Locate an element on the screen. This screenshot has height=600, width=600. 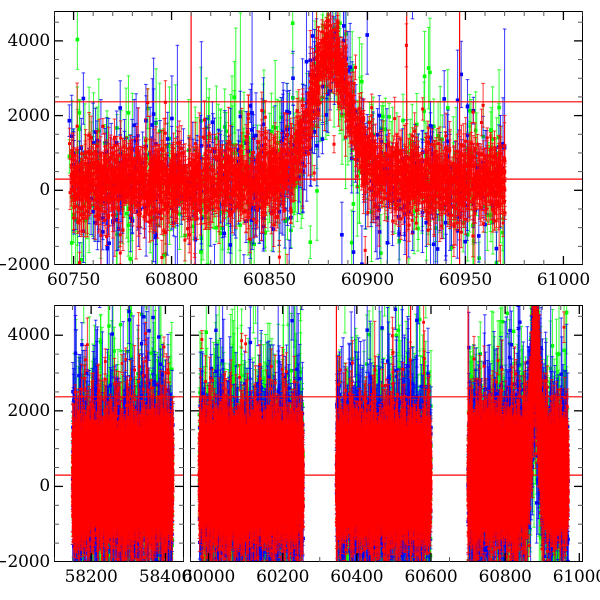
bottom-panel-xtick-label: 60600 is located at coordinates (430, 577).